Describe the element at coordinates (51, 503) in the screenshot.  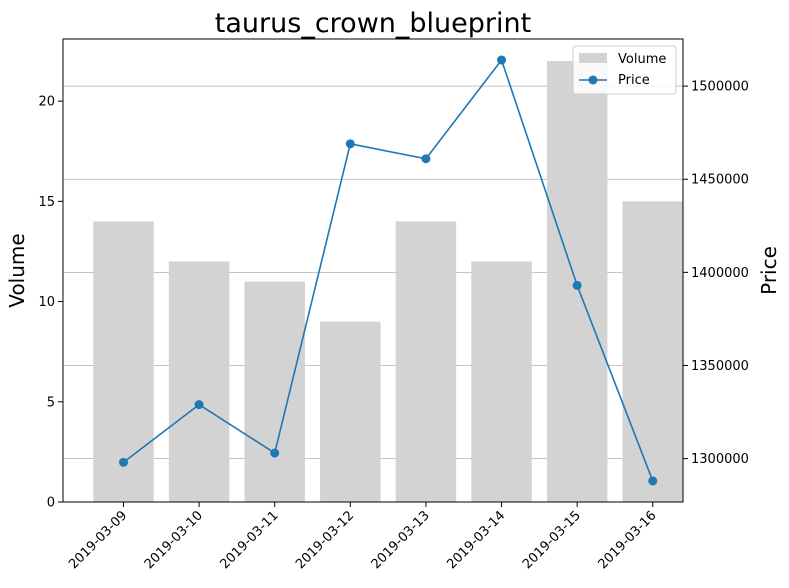
I see `y-left-tick-label: 0` at that location.